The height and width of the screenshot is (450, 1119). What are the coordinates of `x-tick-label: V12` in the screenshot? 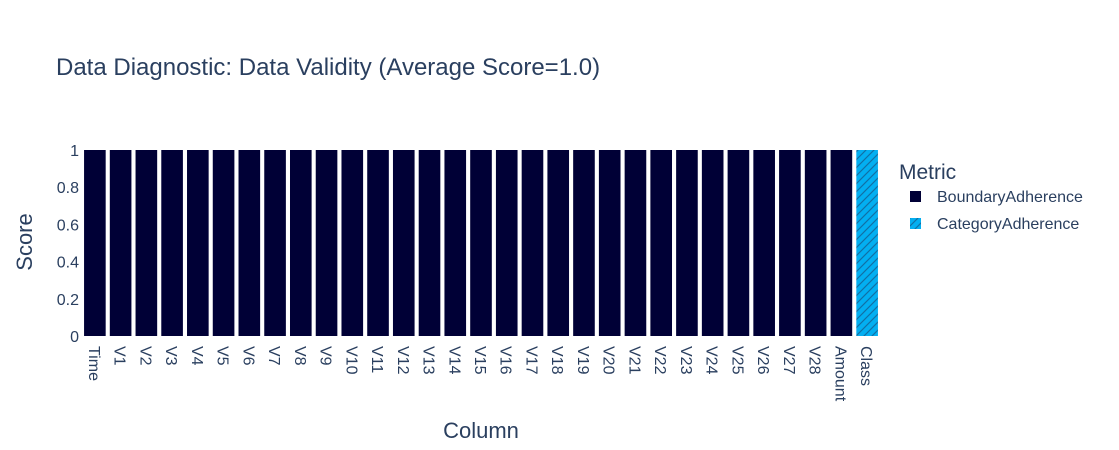 It's located at (402, 360).